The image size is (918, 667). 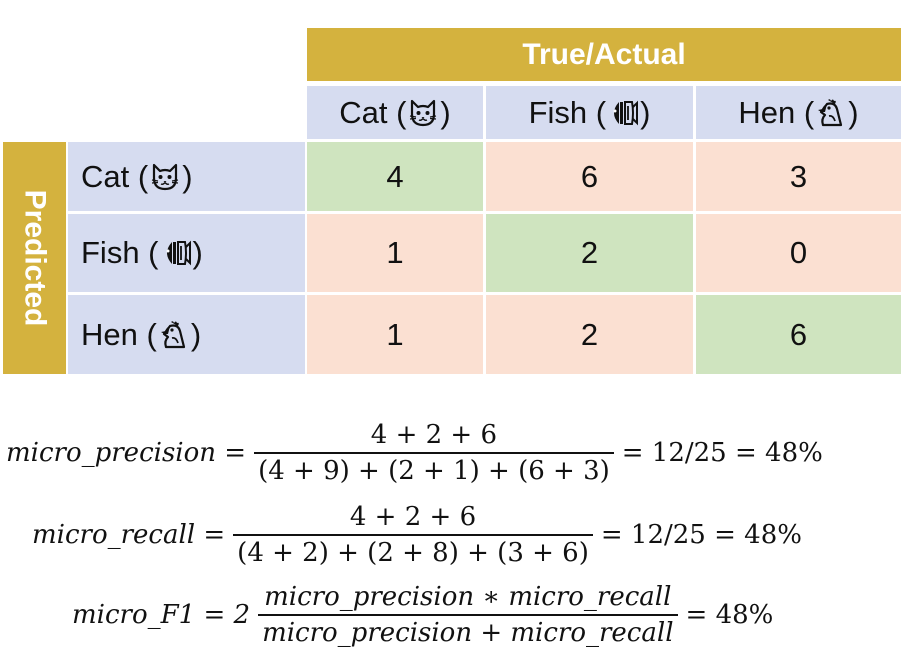 I want to click on formula-rhs: = 48%, so click(x=729, y=615).